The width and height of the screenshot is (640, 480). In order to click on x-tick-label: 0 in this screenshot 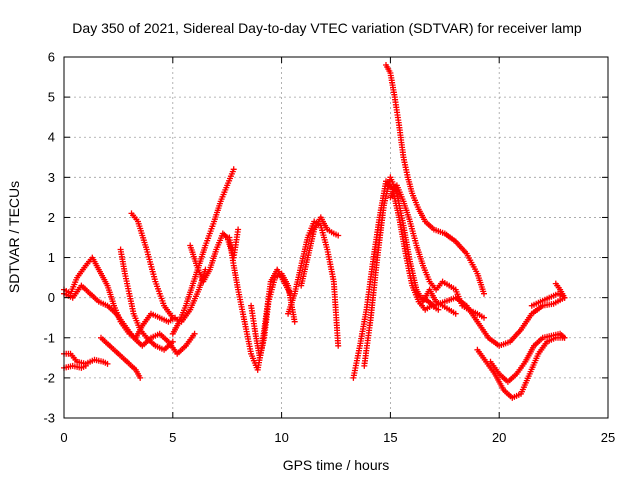, I will do `click(63, 437)`.